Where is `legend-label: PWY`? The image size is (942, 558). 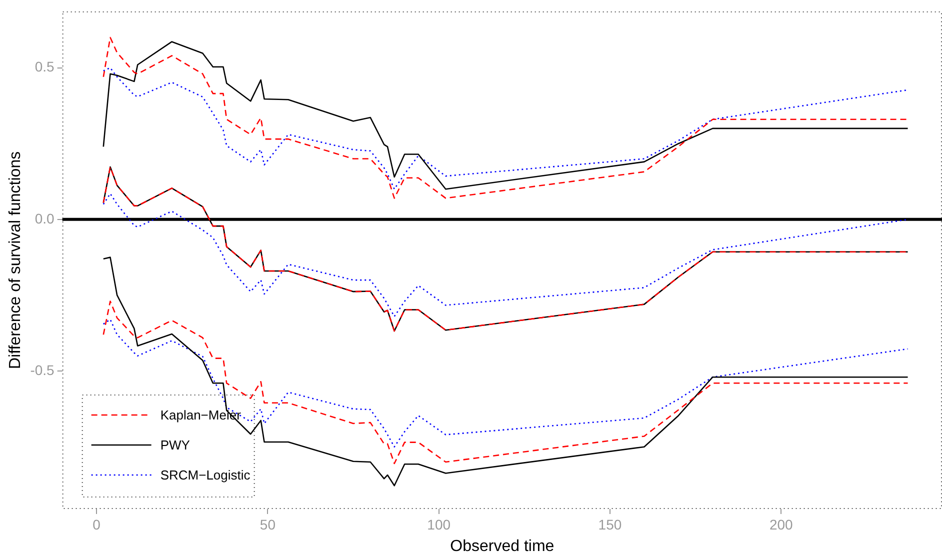
legend-label: PWY is located at coordinates (175, 445).